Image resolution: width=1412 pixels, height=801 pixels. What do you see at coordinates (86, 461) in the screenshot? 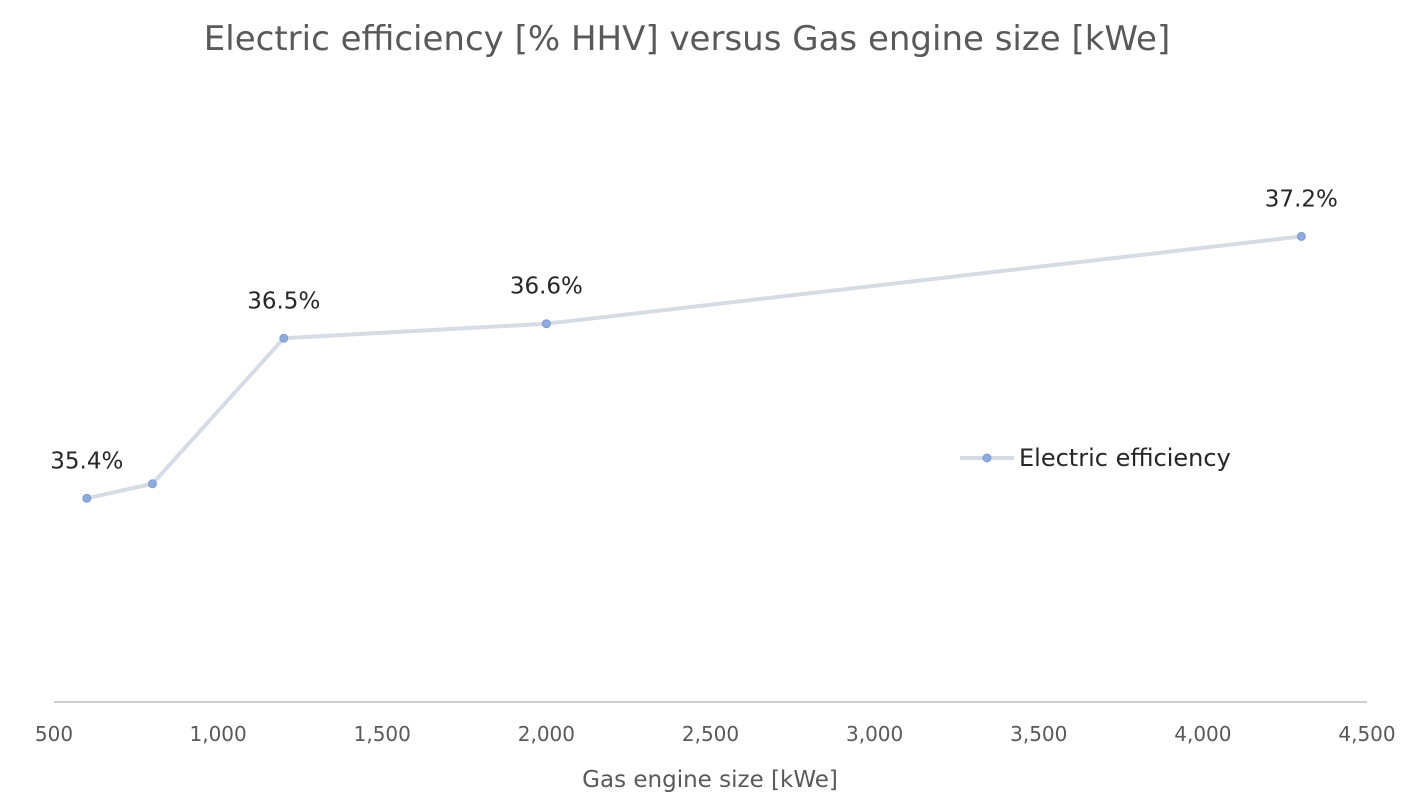
I see `data-label: 35.4%` at bounding box center [86, 461].